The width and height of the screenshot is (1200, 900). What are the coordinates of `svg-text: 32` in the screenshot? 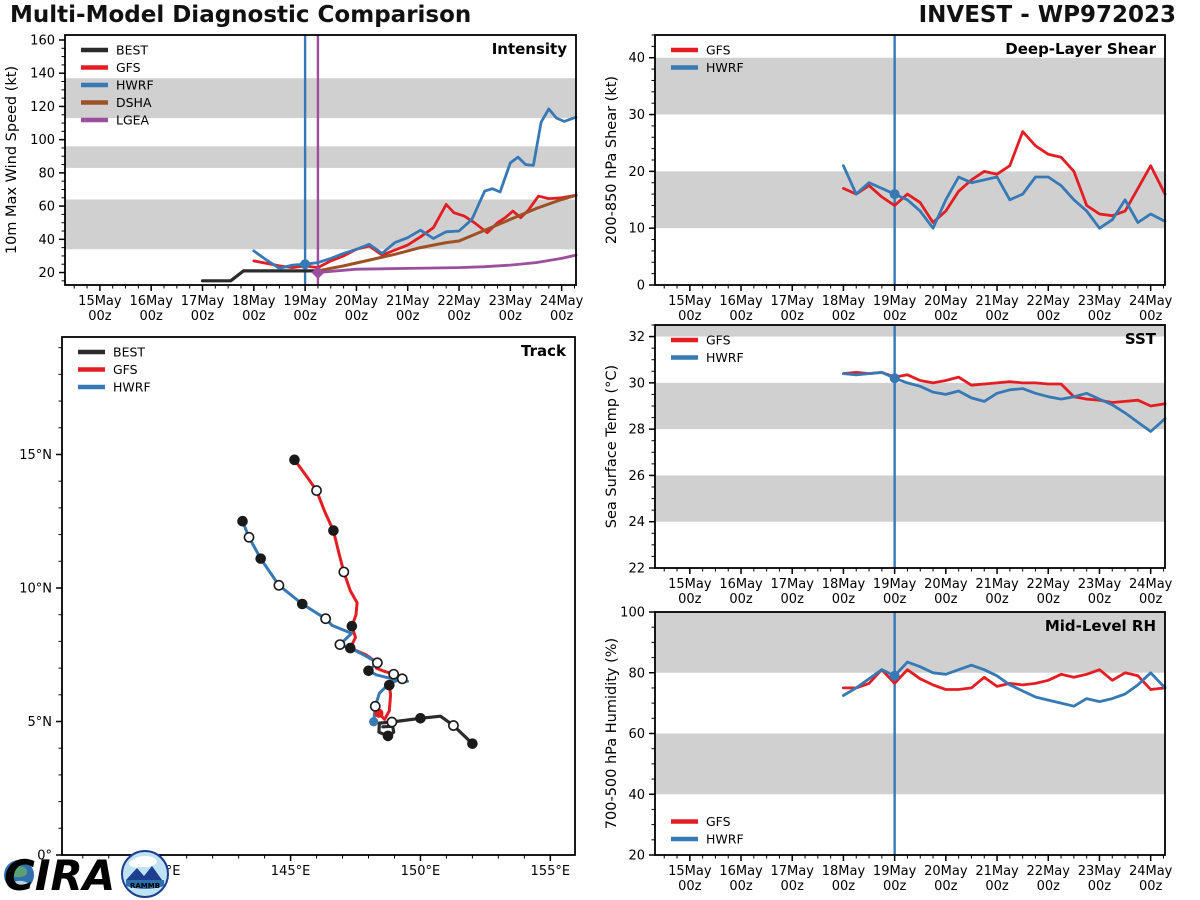 It's located at (636, 337).